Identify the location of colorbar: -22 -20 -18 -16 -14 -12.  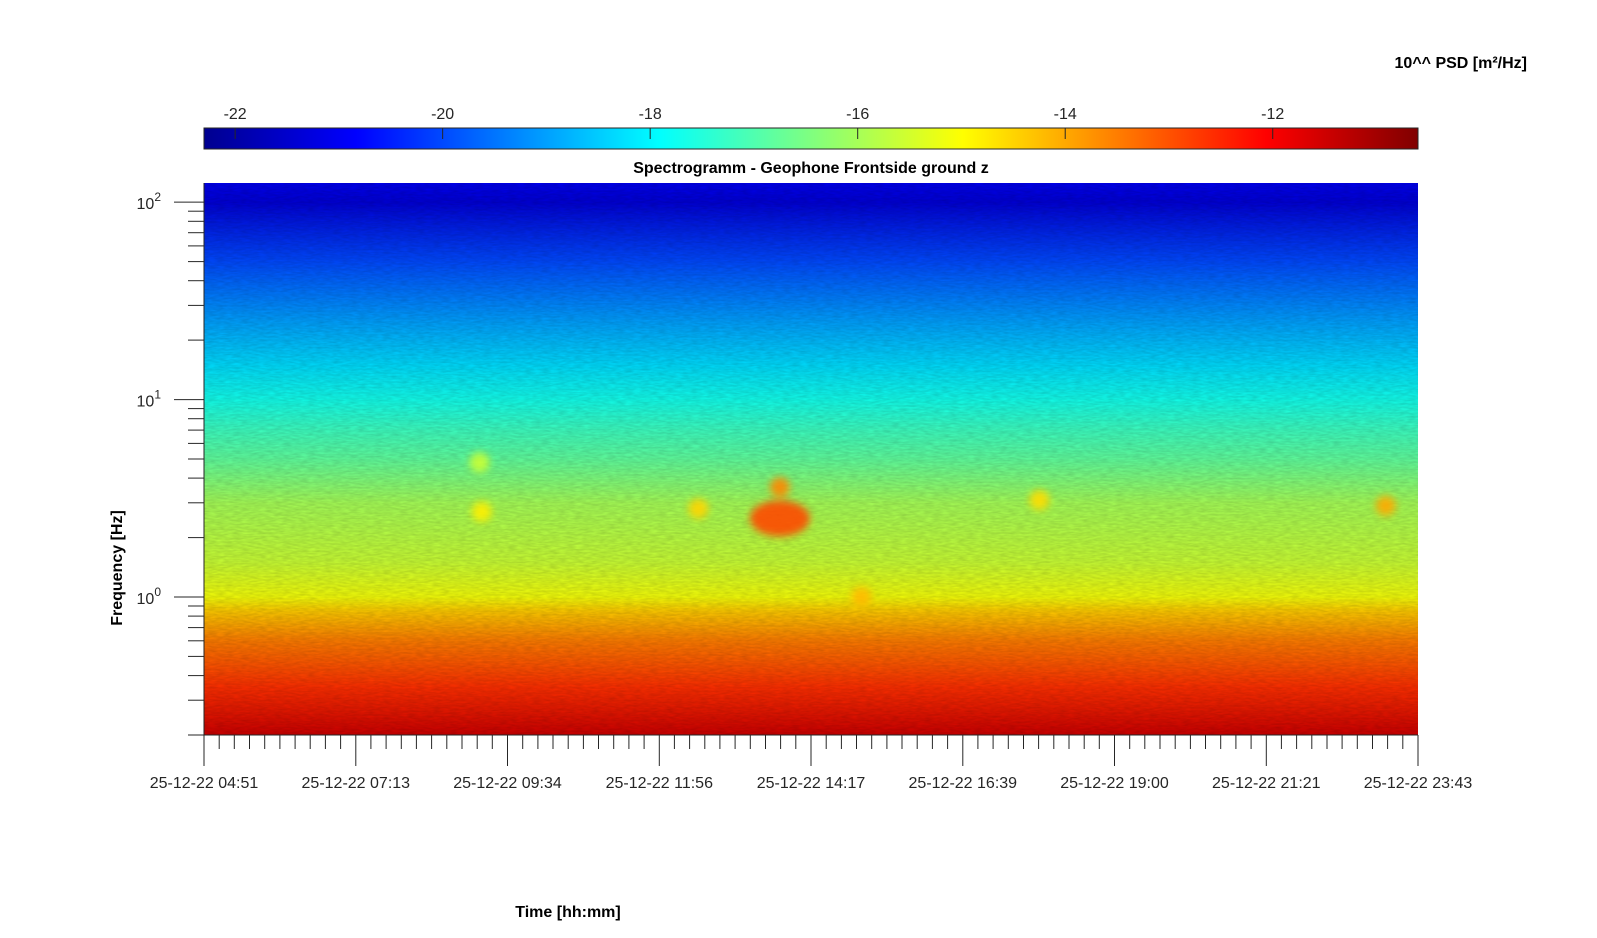
(811, 128).